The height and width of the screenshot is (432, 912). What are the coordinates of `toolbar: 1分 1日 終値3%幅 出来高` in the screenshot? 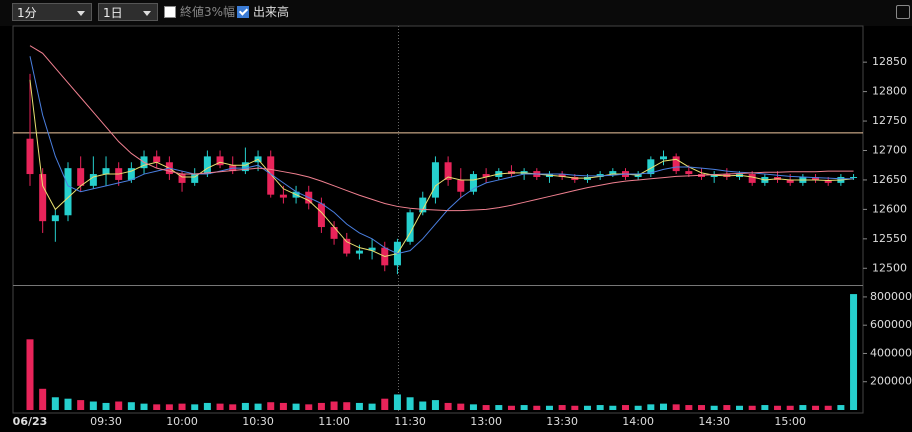 It's located at (456, 13).